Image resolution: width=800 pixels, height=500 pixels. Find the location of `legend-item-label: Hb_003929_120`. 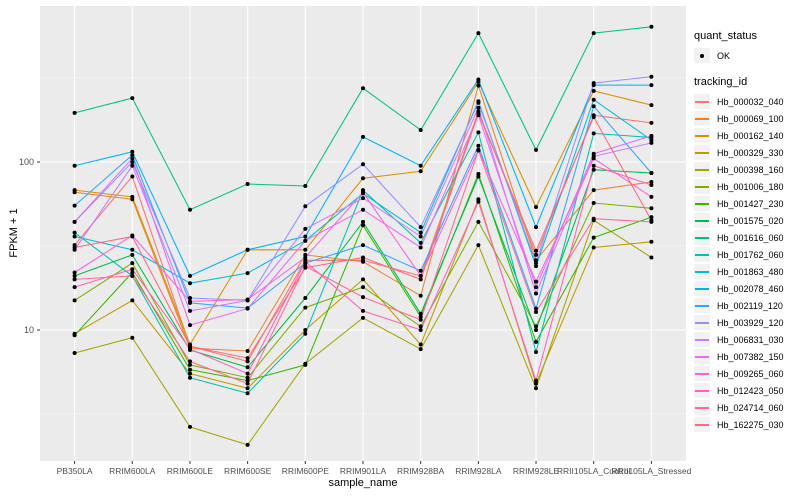

legend-item-label: Hb_003929_120 is located at coordinates (750, 322).